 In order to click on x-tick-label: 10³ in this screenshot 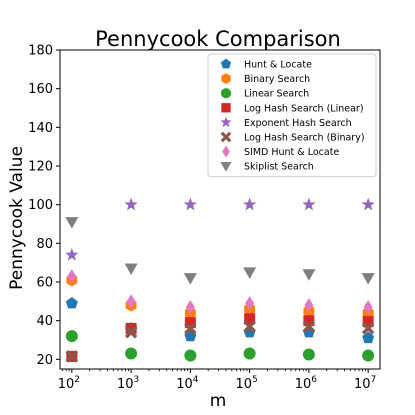, I will do `click(128, 383)`.